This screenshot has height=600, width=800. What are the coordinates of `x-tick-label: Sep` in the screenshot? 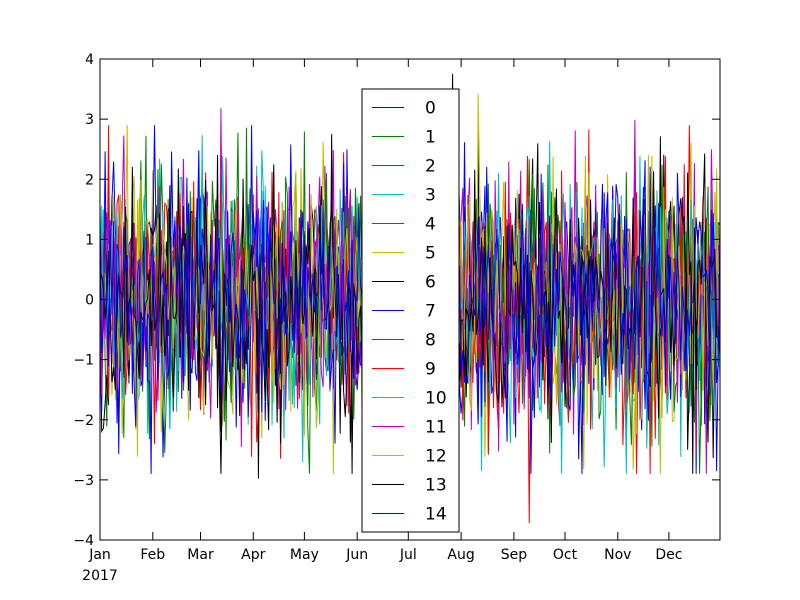 It's located at (514, 555).